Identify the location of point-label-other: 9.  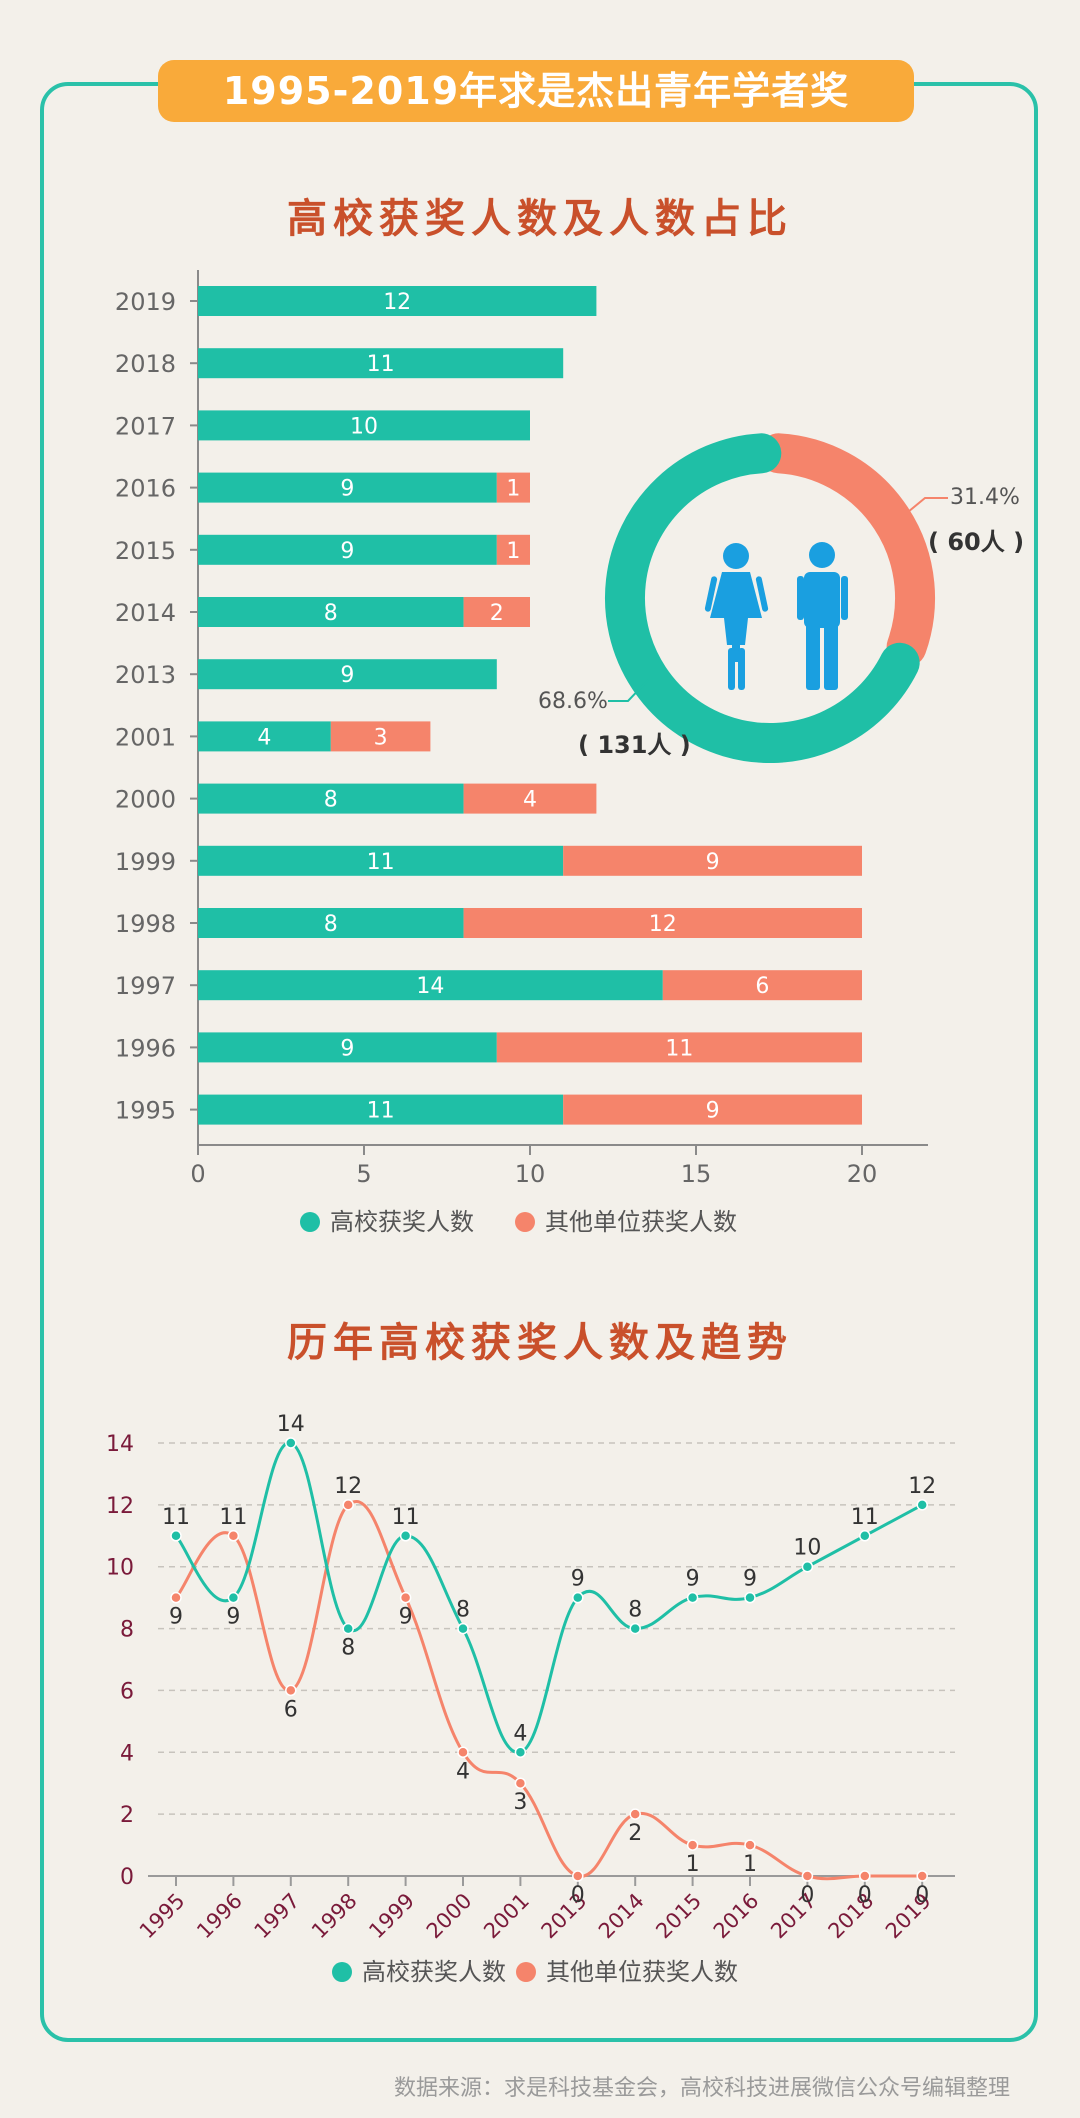
(406, 1617).